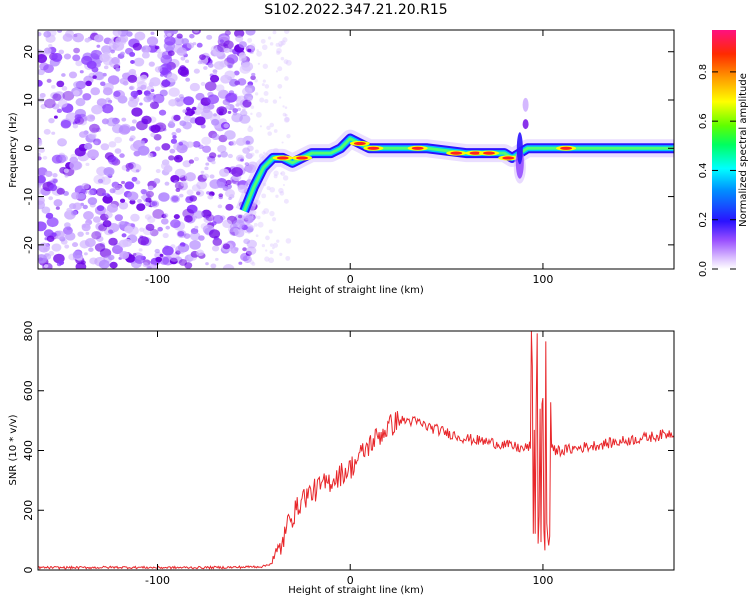 This screenshot has width=750, height=600. Describe the element at coordinates (521, 140) in the screenshot. I see `spike-feature` at that location.